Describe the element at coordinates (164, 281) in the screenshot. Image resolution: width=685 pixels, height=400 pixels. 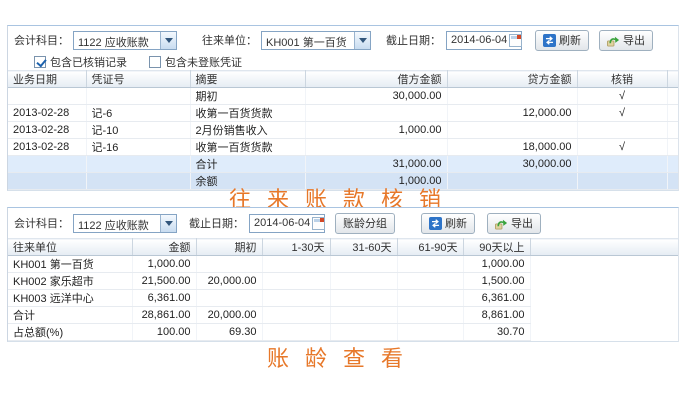
I see `cell: 21,500.00` at that location.